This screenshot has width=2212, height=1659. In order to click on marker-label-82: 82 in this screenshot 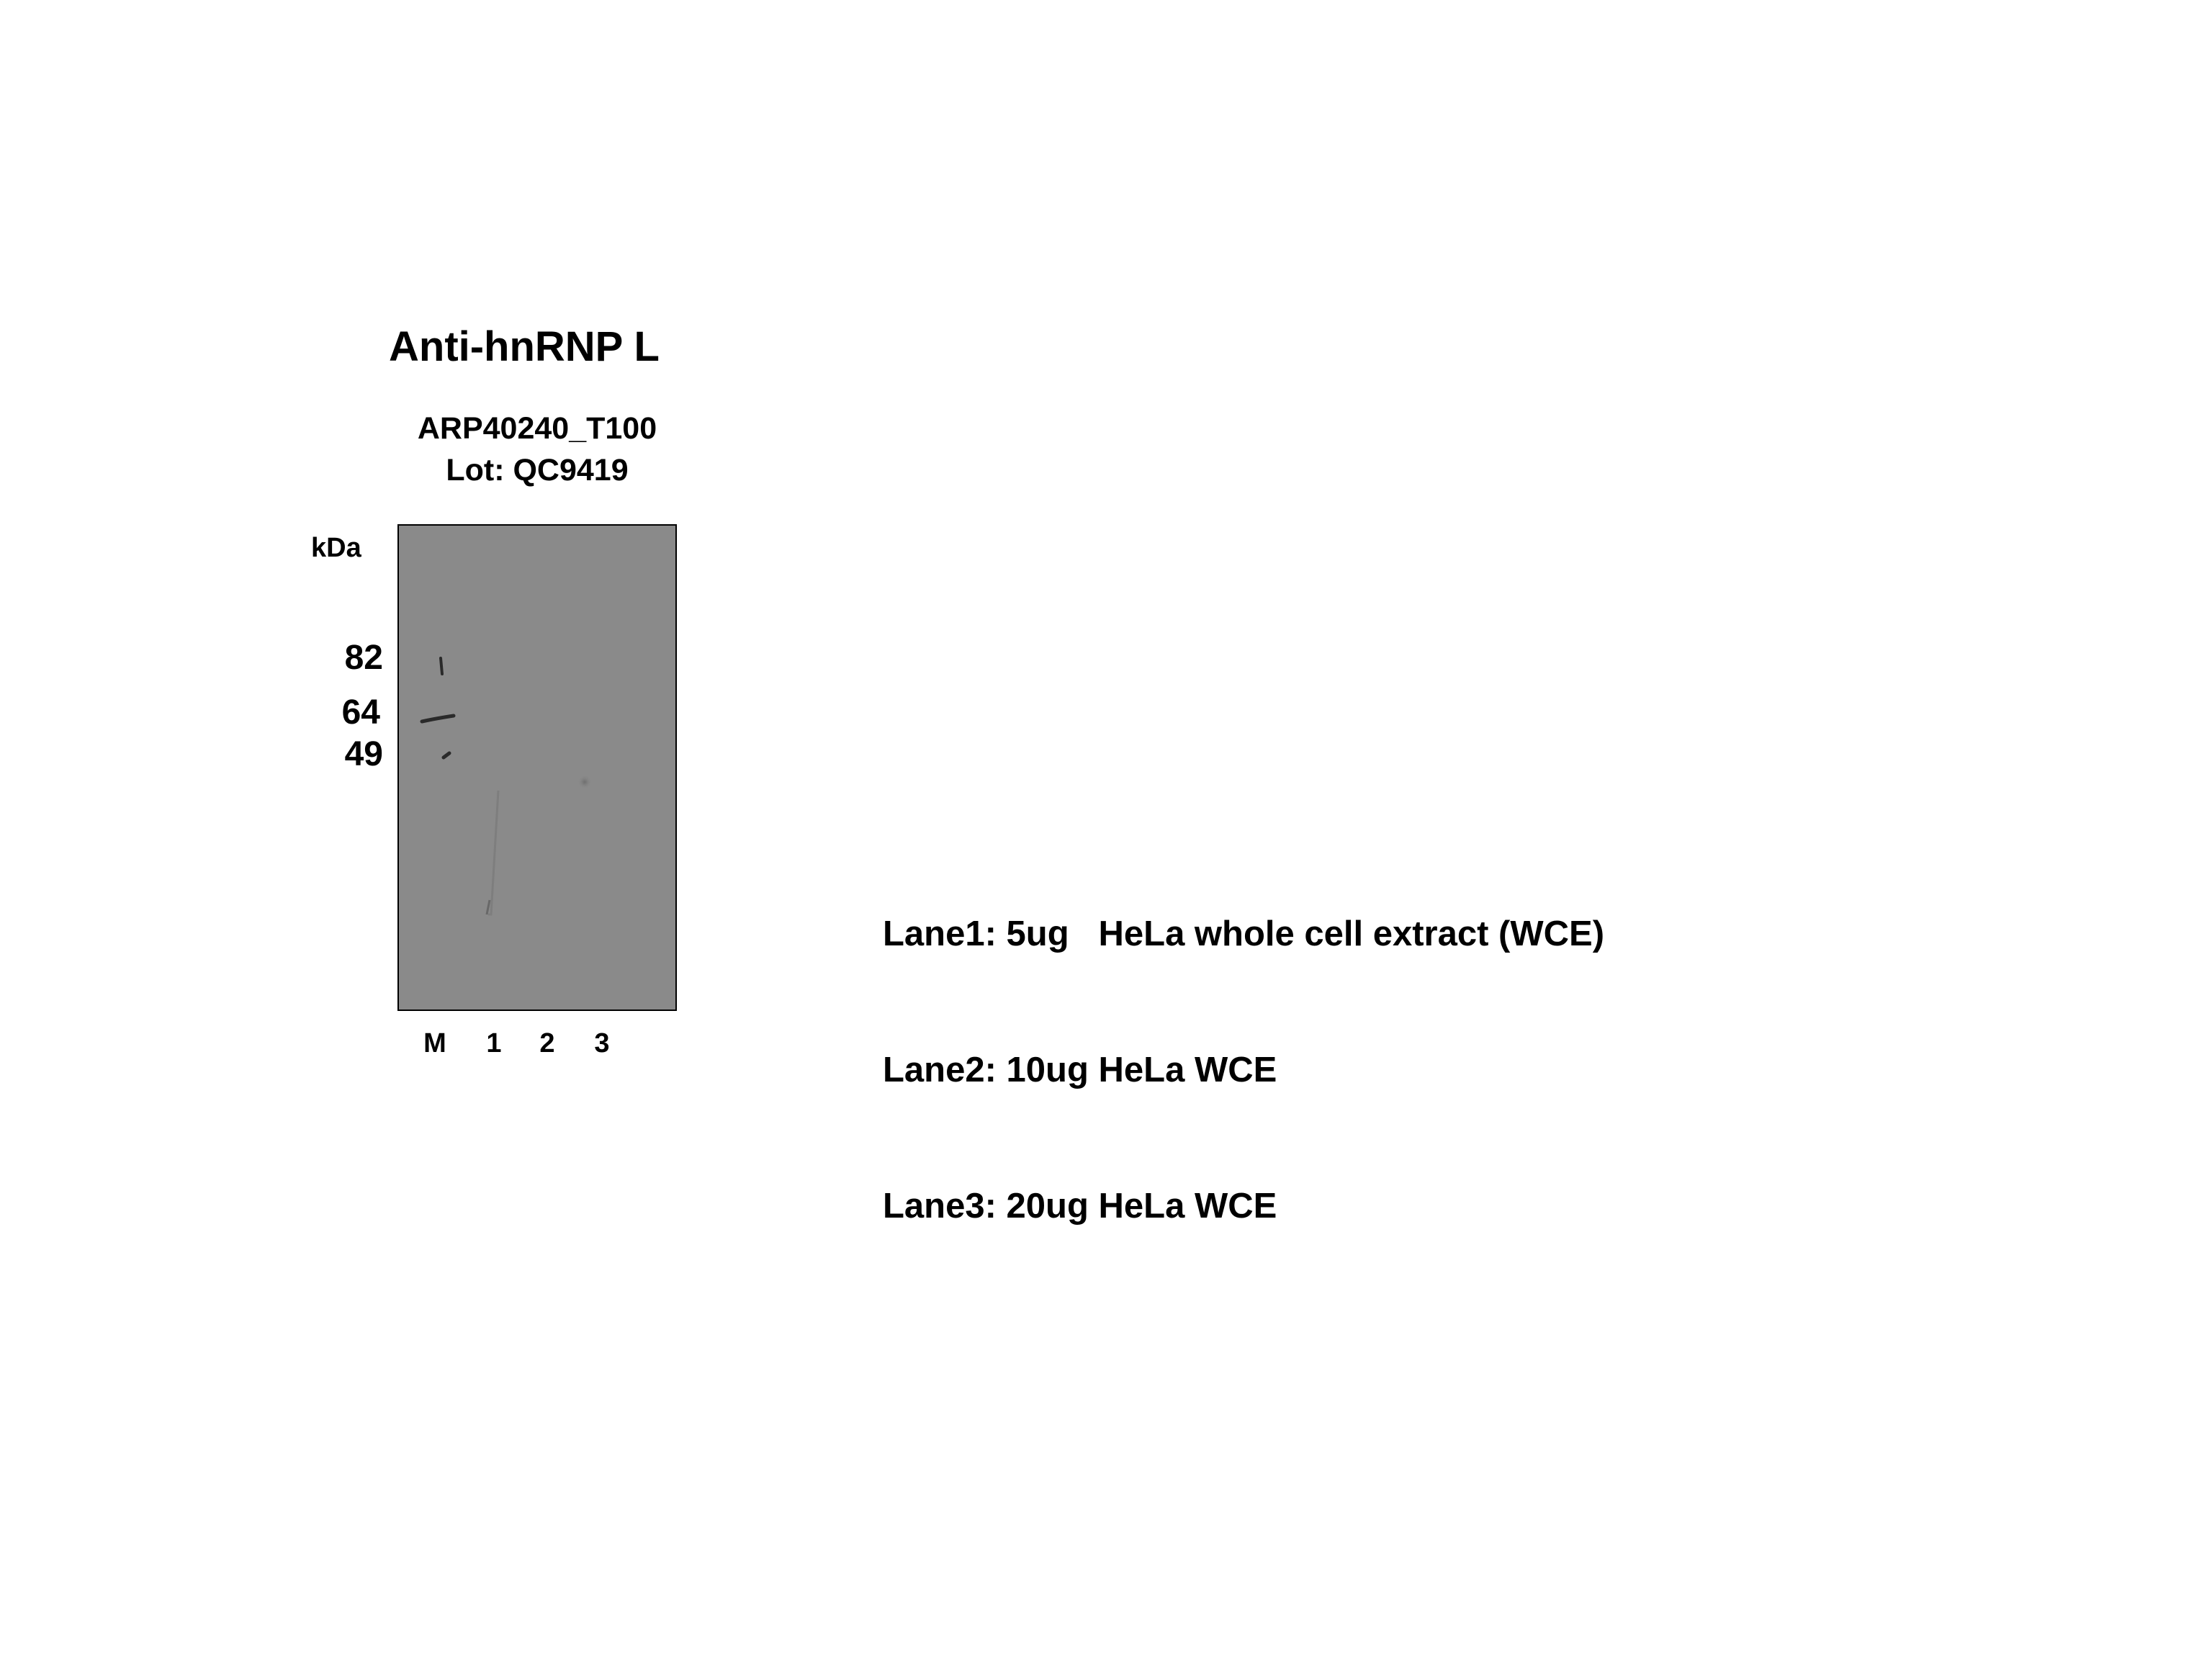, I will do `click(363, 658)`.